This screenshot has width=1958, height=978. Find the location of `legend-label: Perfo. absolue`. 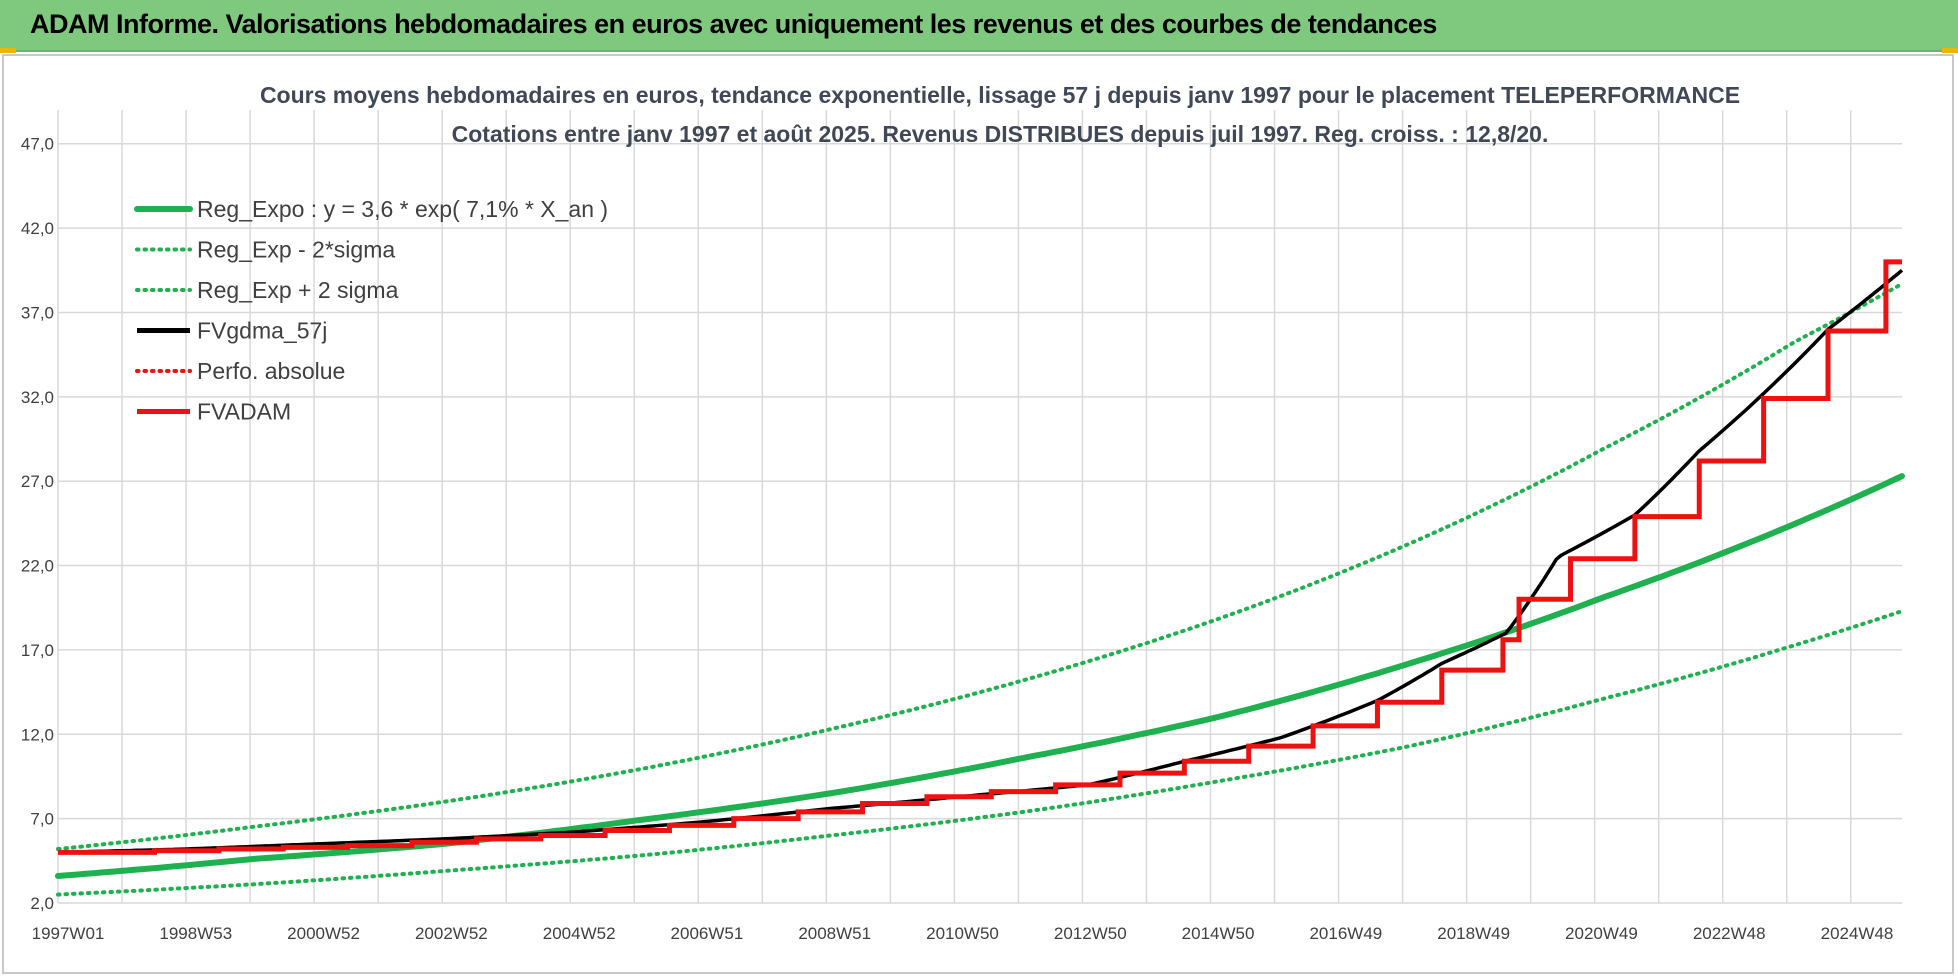

legend-label: Perfo. absolue is located at coordinates (271, 371).